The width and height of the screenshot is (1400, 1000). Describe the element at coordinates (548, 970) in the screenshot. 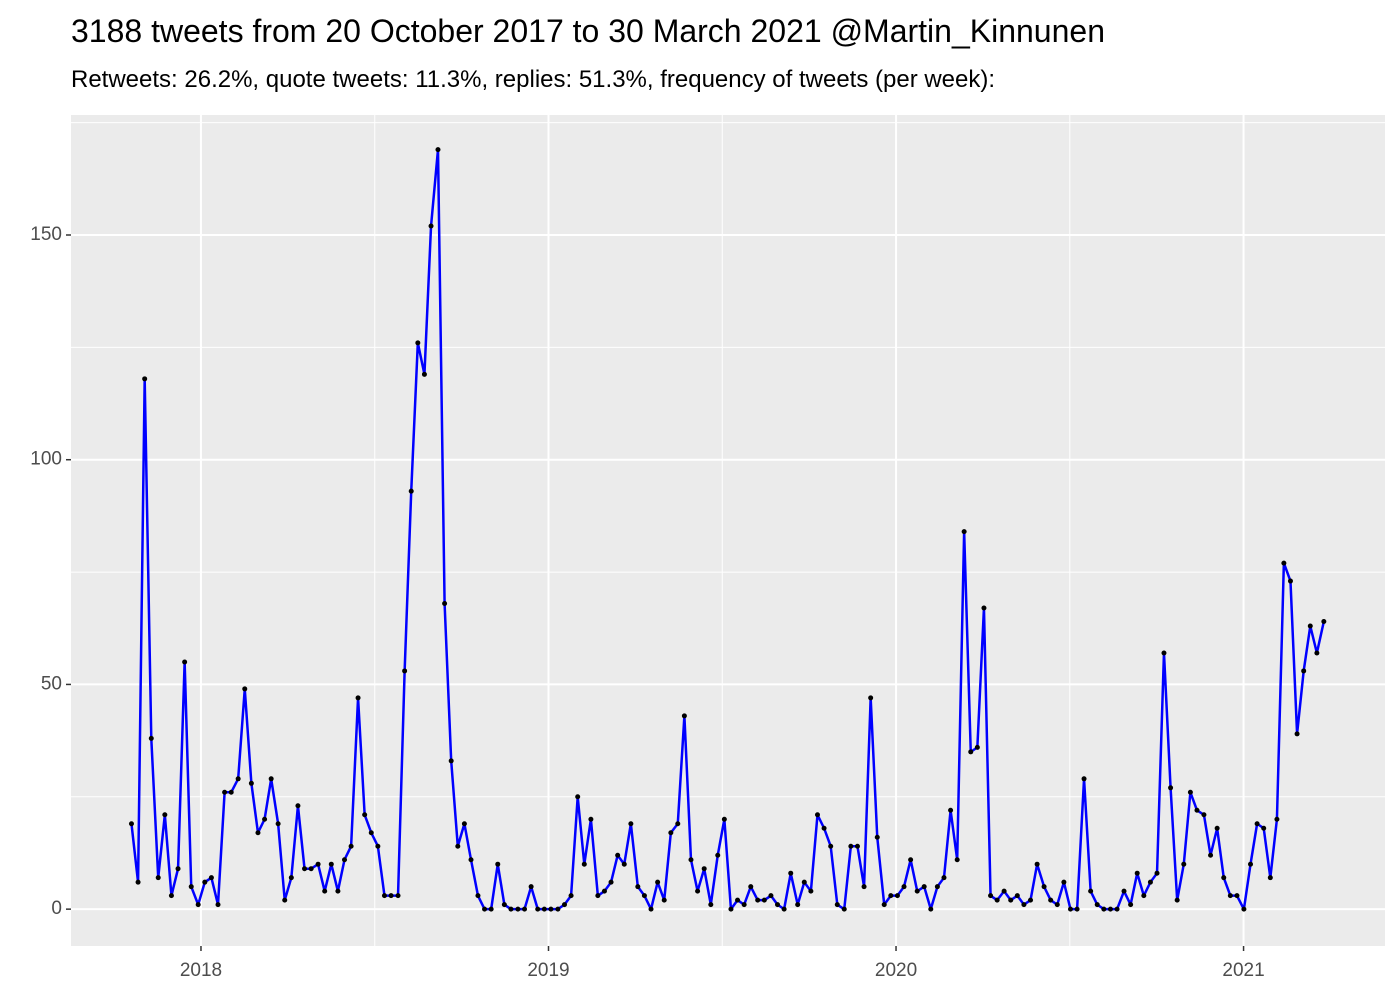

I see `x-tick-label: 2019` at that location.